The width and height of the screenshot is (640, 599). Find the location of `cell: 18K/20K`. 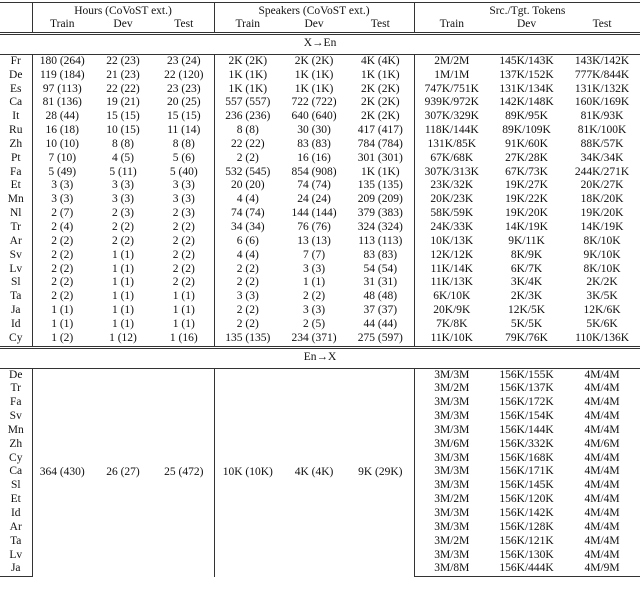

cell: 18K/20K is located at coordinates (602, 199).